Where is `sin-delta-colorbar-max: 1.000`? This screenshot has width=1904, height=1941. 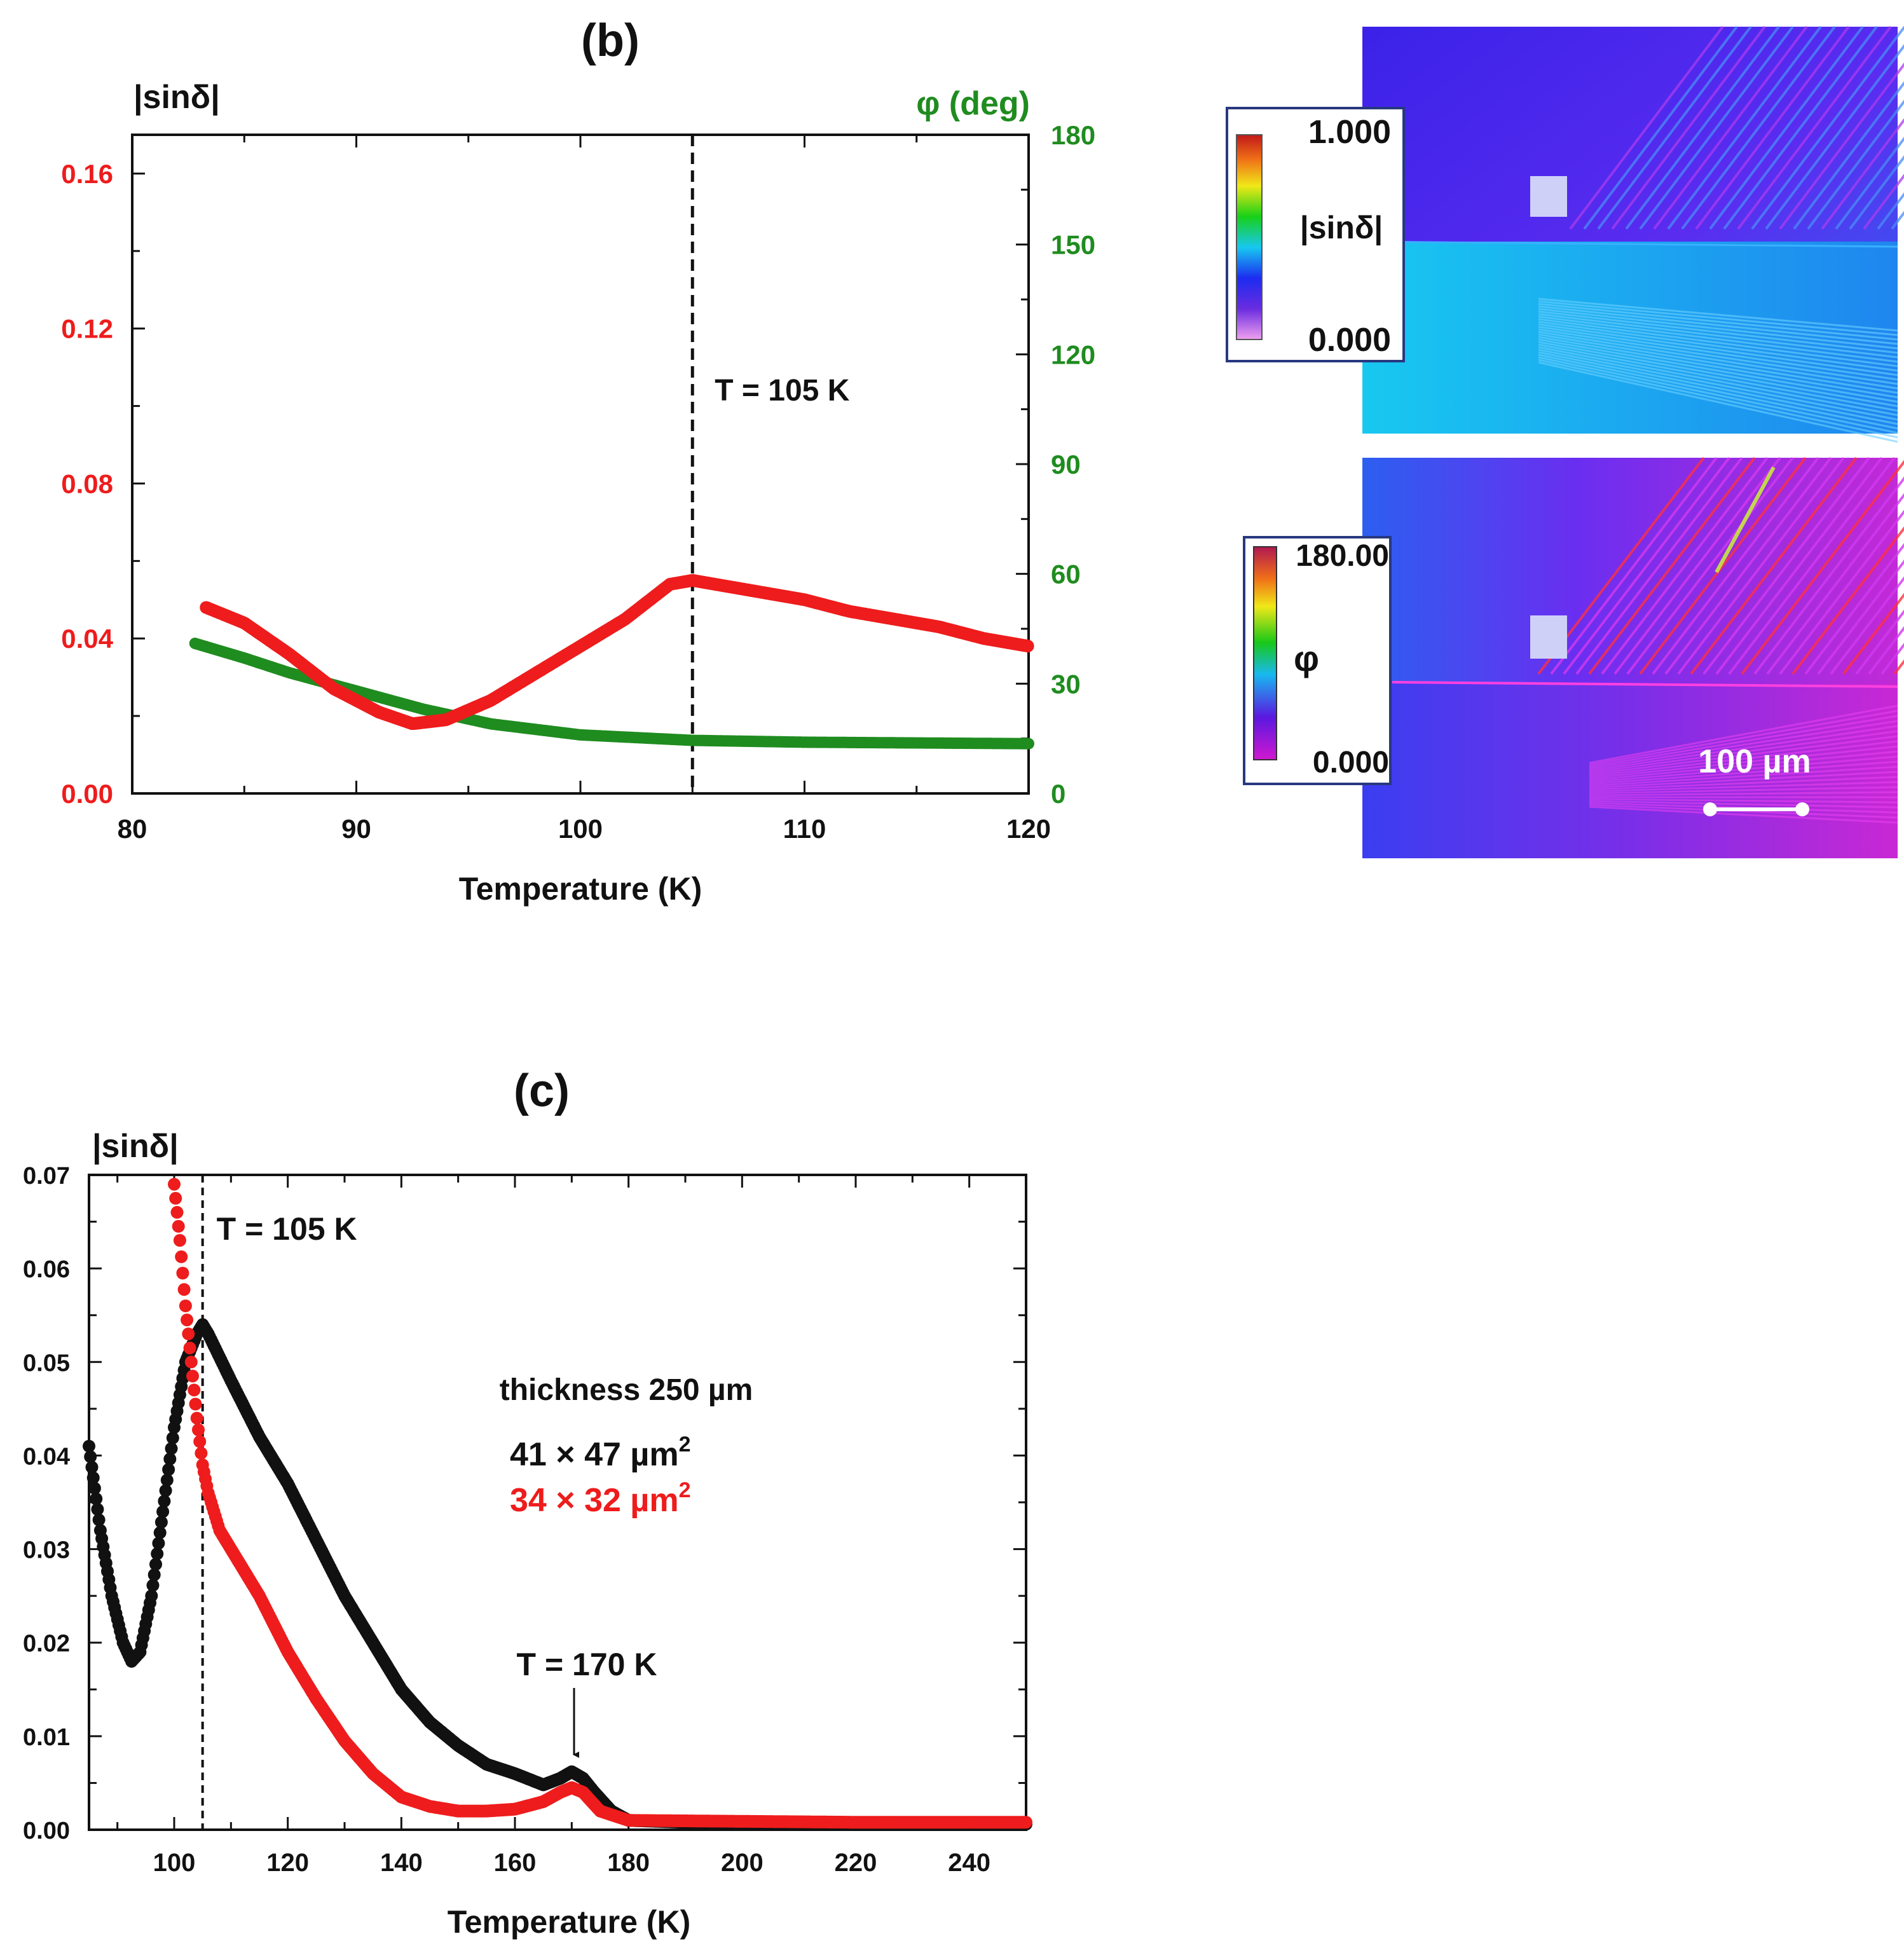 sin-delta-colorbar-max: 1.000 is located at coordinates (1349, 132).